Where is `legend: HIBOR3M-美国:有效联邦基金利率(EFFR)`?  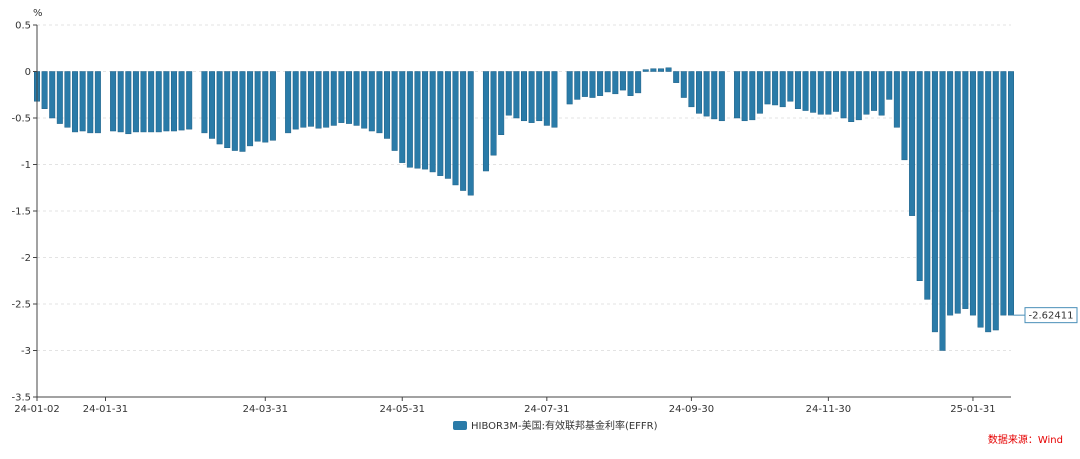 legend: HIBOR3M-美国:有效联邦基金利率(EFFR) is located at coordinates (555, 425).